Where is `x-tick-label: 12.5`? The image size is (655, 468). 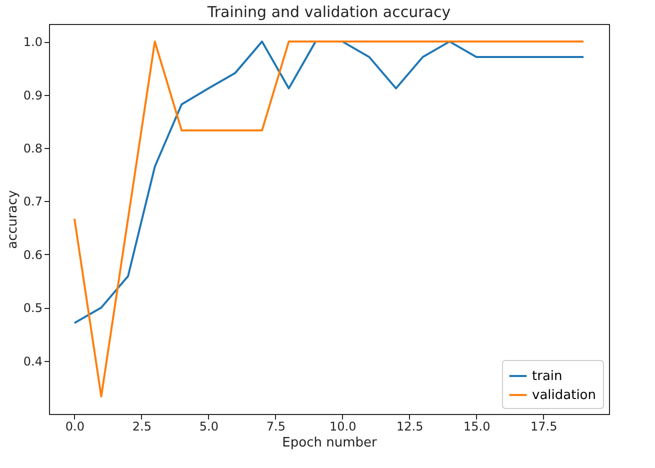
x-tick-label: 12.5 is located at coordinates (410, 427).